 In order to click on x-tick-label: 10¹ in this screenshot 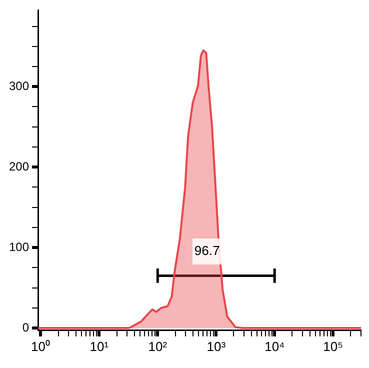, I will do `click(100, 346)`.